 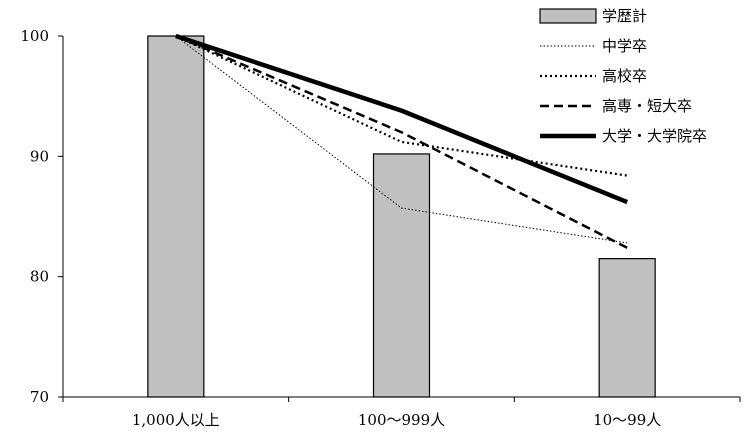 I want to click on x-tick-label: 100～999人, so click(x=401, y=420).